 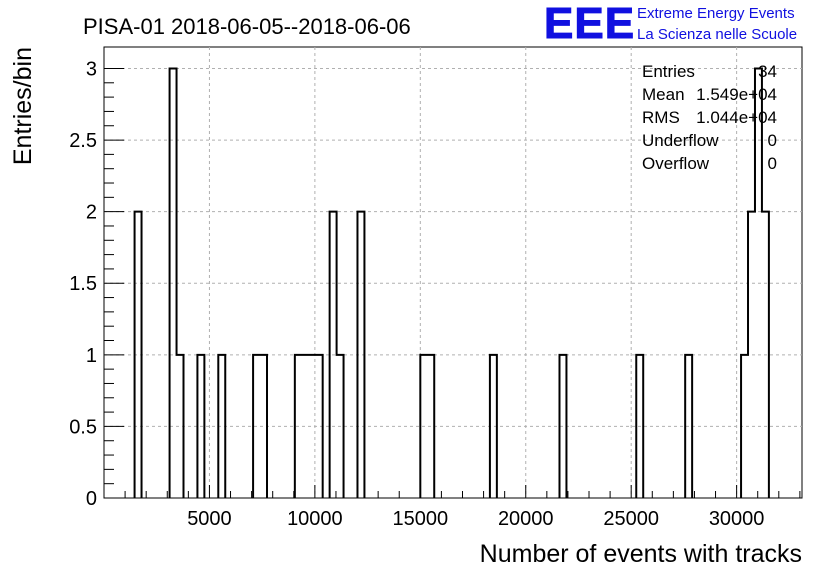 I want to click on y-tick-label: 0, so click(x=91, y=499).